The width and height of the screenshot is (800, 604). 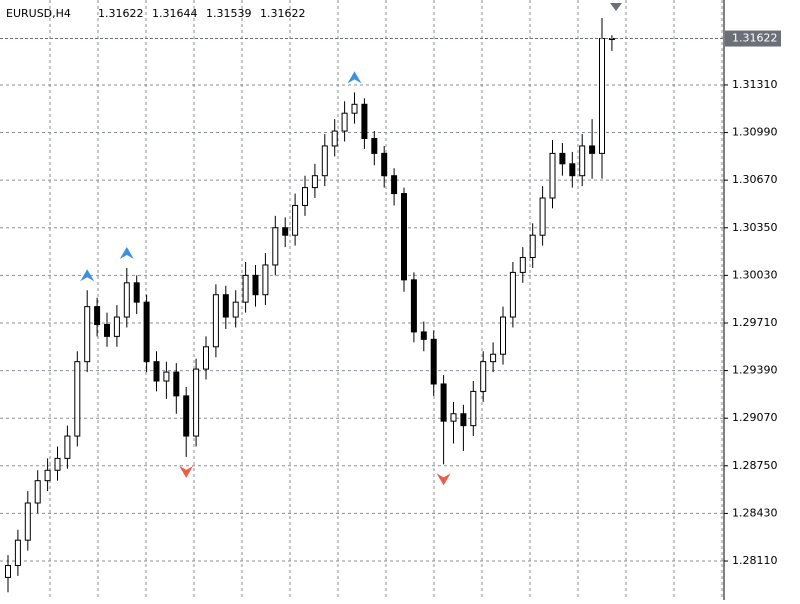 I want to click on y-tick-label: 1.28430, so click(x=755, y=512).